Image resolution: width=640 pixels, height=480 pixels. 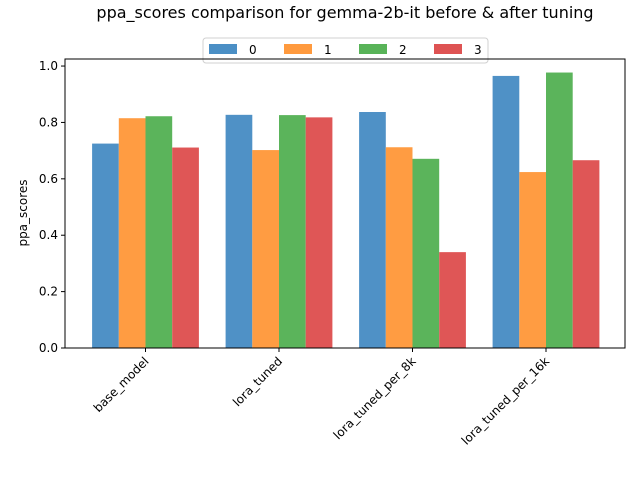 I want to click on legend-label-2: 2, so click(x=403, y=50).